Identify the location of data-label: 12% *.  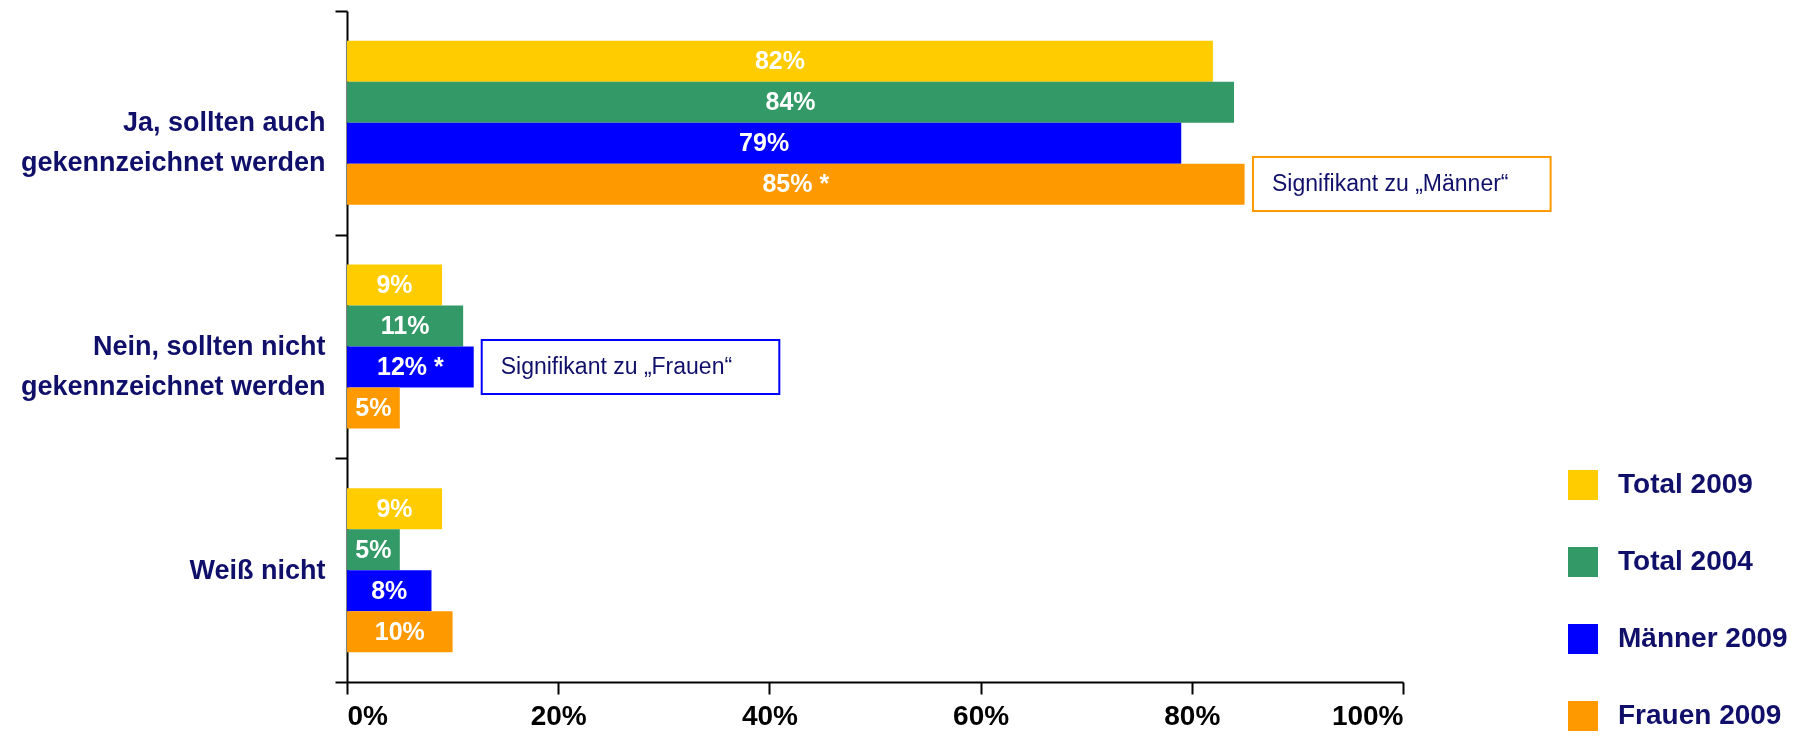
(410, 366).